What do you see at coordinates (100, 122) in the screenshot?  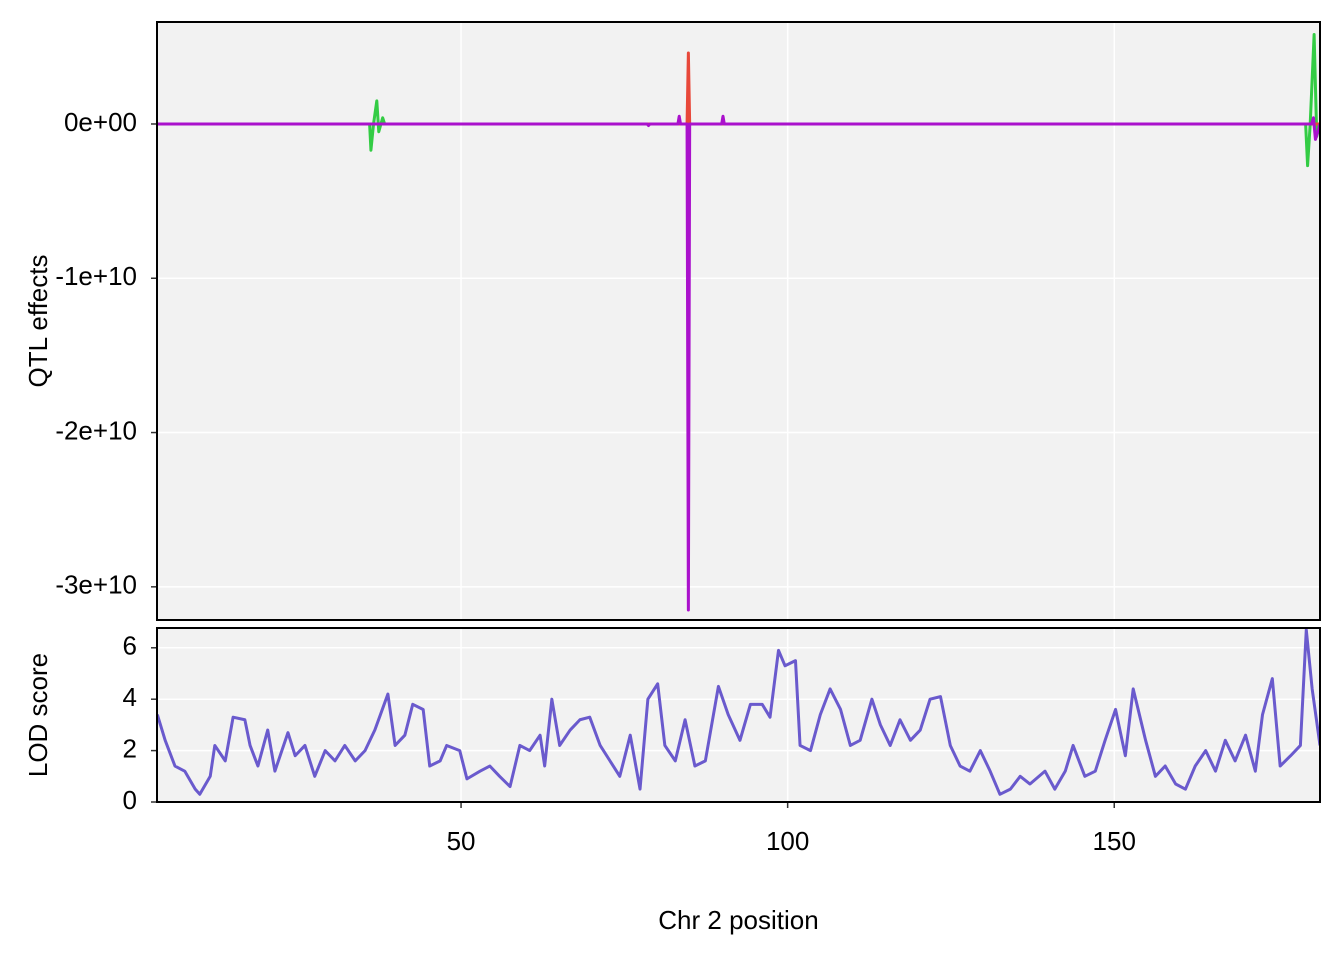 I see `y-tick-label: 0e+00` at bounding box center [100, 122].